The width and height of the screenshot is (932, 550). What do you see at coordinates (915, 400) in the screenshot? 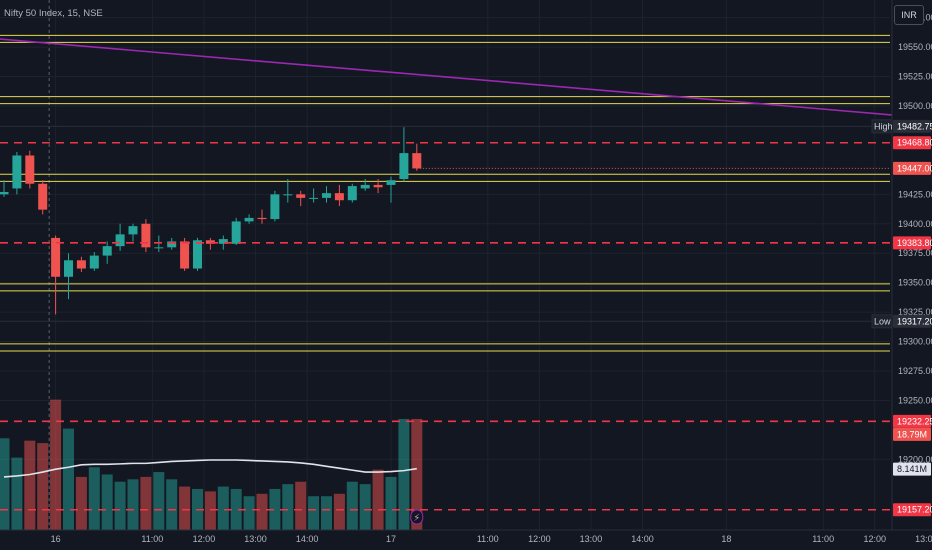
I see `price-tick-label: 19250.00` at bounding box center [915, 400].